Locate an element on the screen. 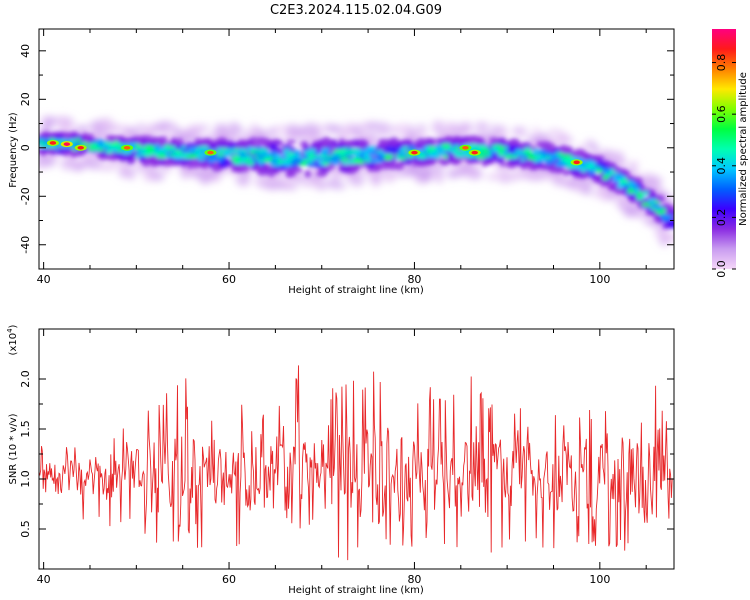 This screenshot has width=750, height=600. colorbar-label: Normalized spectral amplitude is located at coordinates (743, 149).